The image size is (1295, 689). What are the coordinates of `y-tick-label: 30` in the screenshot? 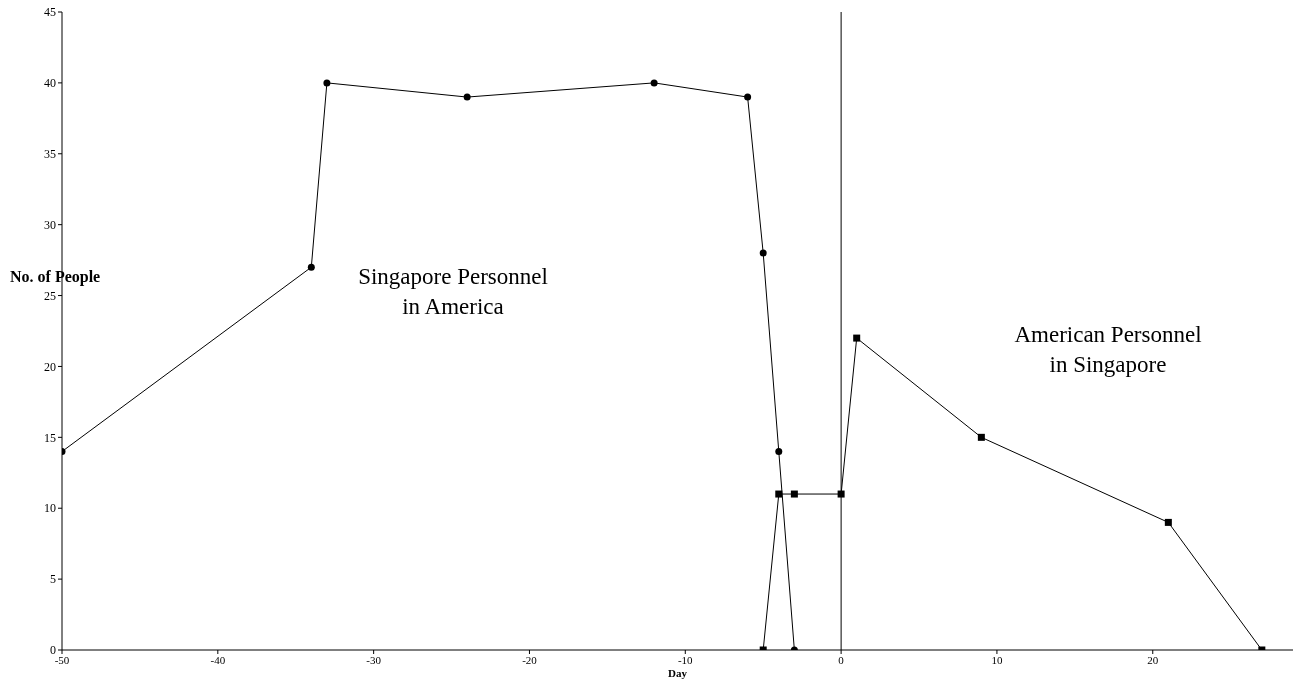 It's located at (50, 224).